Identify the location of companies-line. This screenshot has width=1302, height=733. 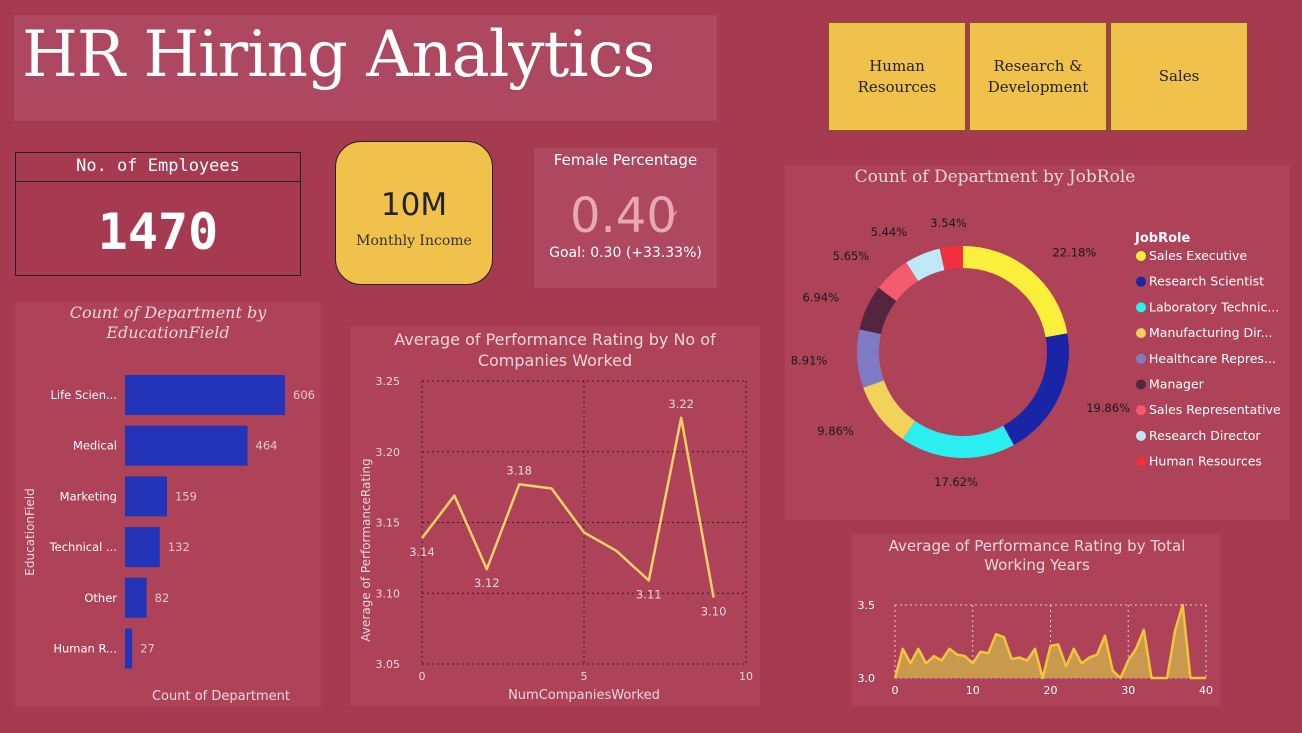
(568, 507).